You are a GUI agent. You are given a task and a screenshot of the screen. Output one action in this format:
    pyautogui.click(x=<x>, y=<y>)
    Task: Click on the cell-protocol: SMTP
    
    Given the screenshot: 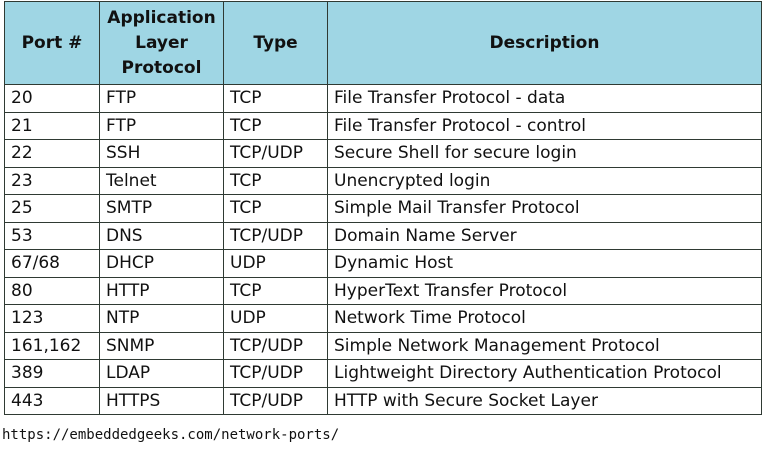 What is the action you would take?
    pyautogui.click(x=161, y=208)
    